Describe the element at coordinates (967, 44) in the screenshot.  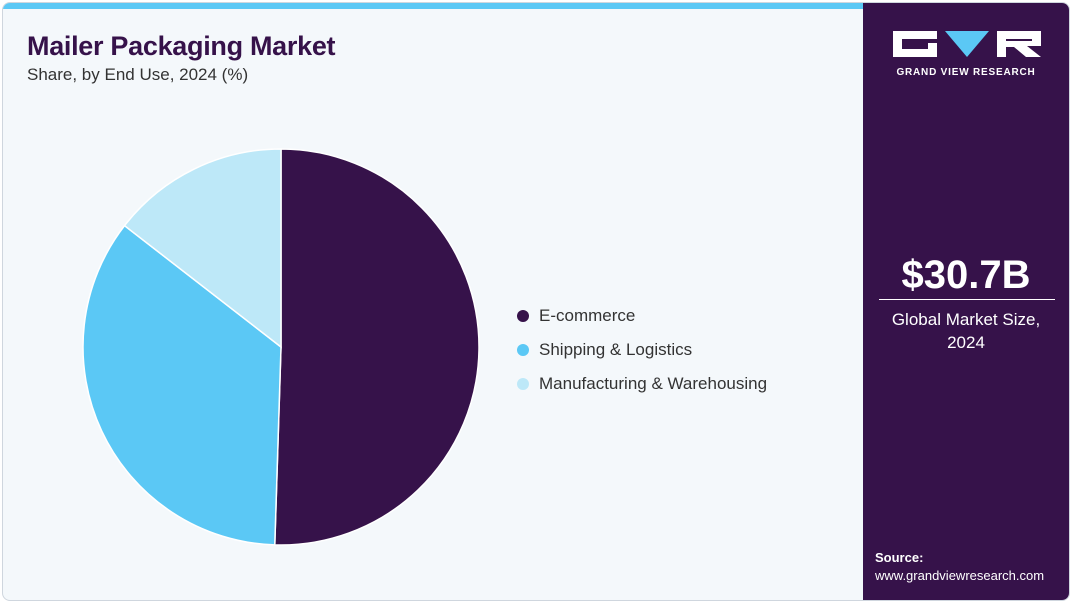
I see `gvr-logo` at that location.